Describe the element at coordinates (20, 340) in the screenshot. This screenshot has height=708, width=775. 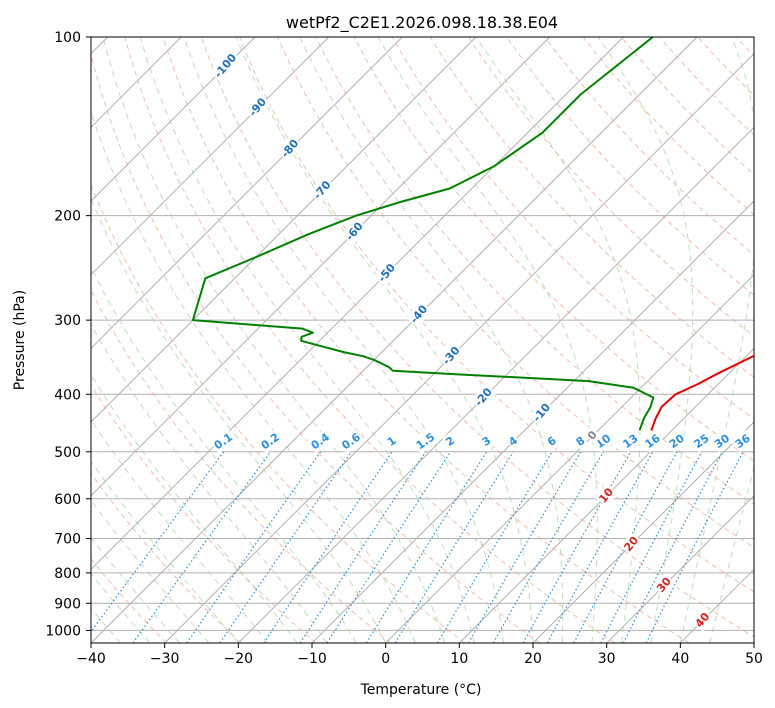
I see `y-axis-label: Pressure (hPa)` at that location.